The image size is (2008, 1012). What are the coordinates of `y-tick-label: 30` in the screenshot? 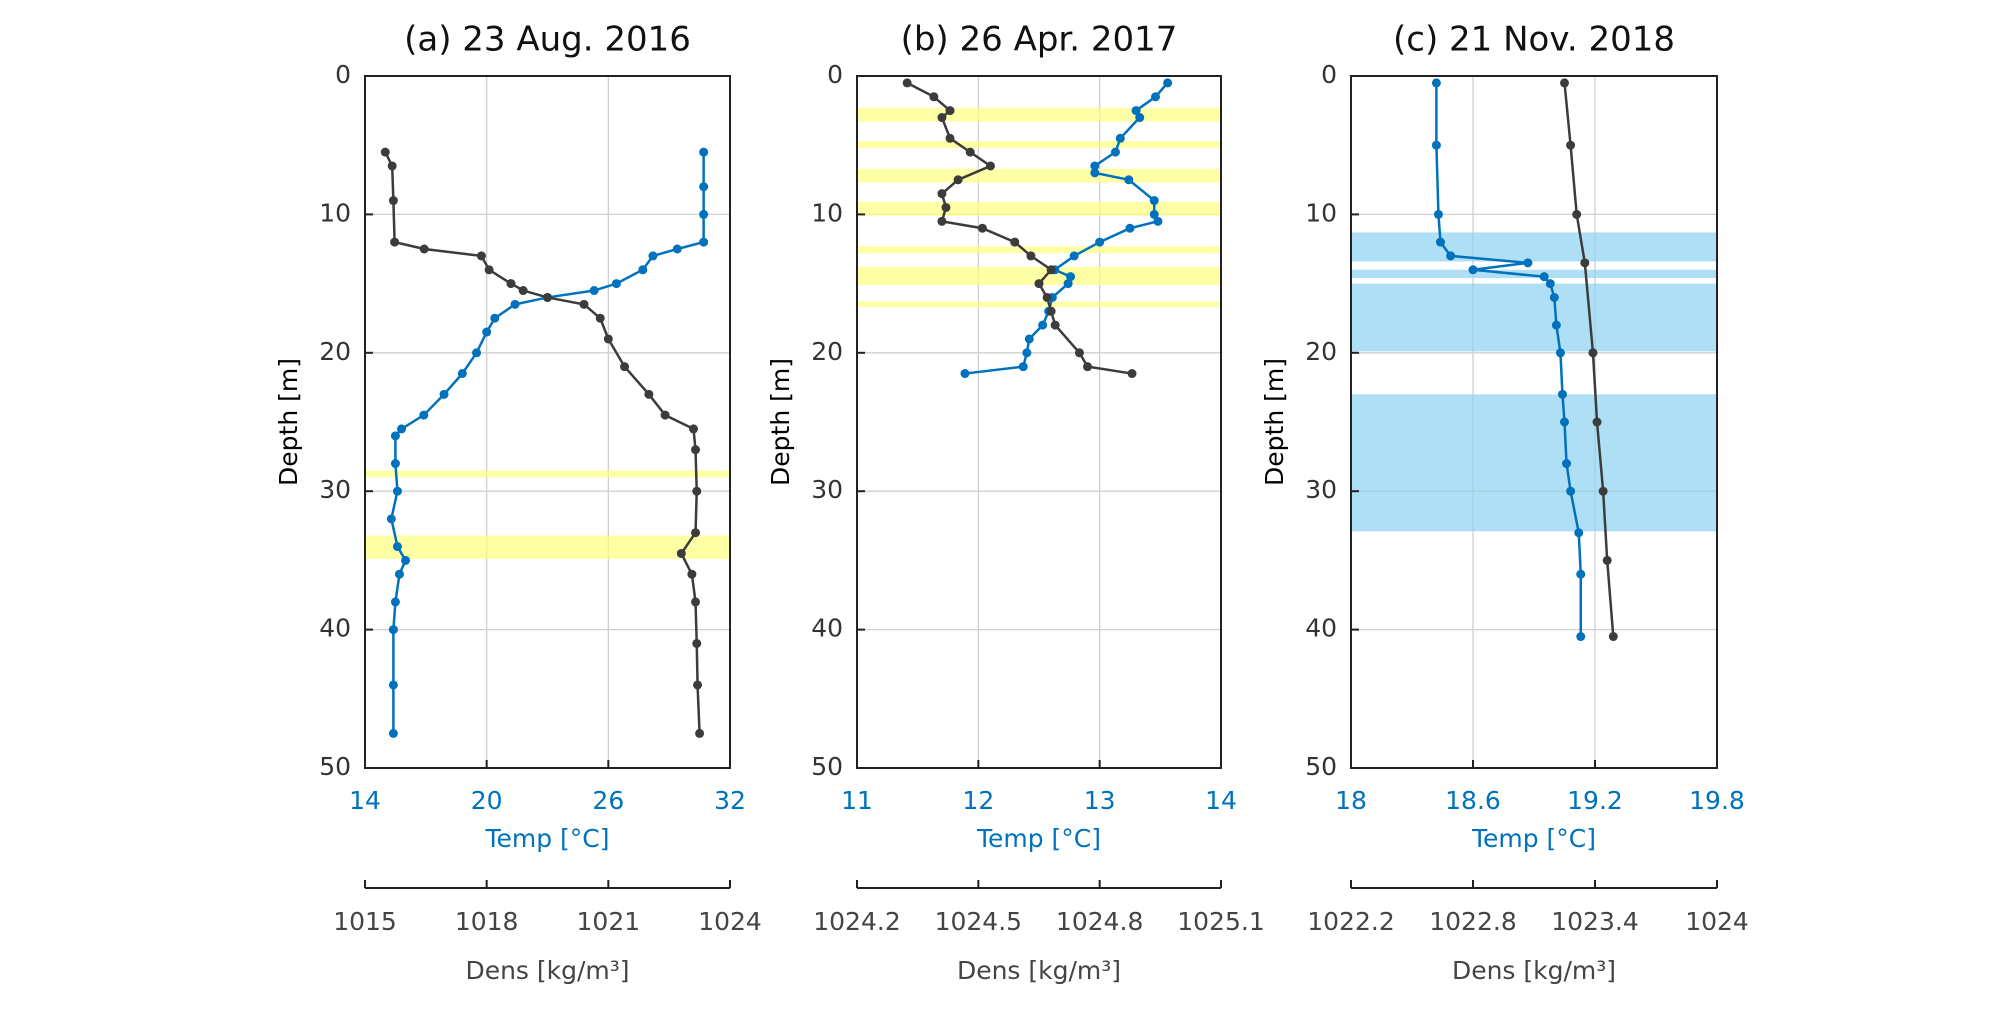 It's located at (827, 489).